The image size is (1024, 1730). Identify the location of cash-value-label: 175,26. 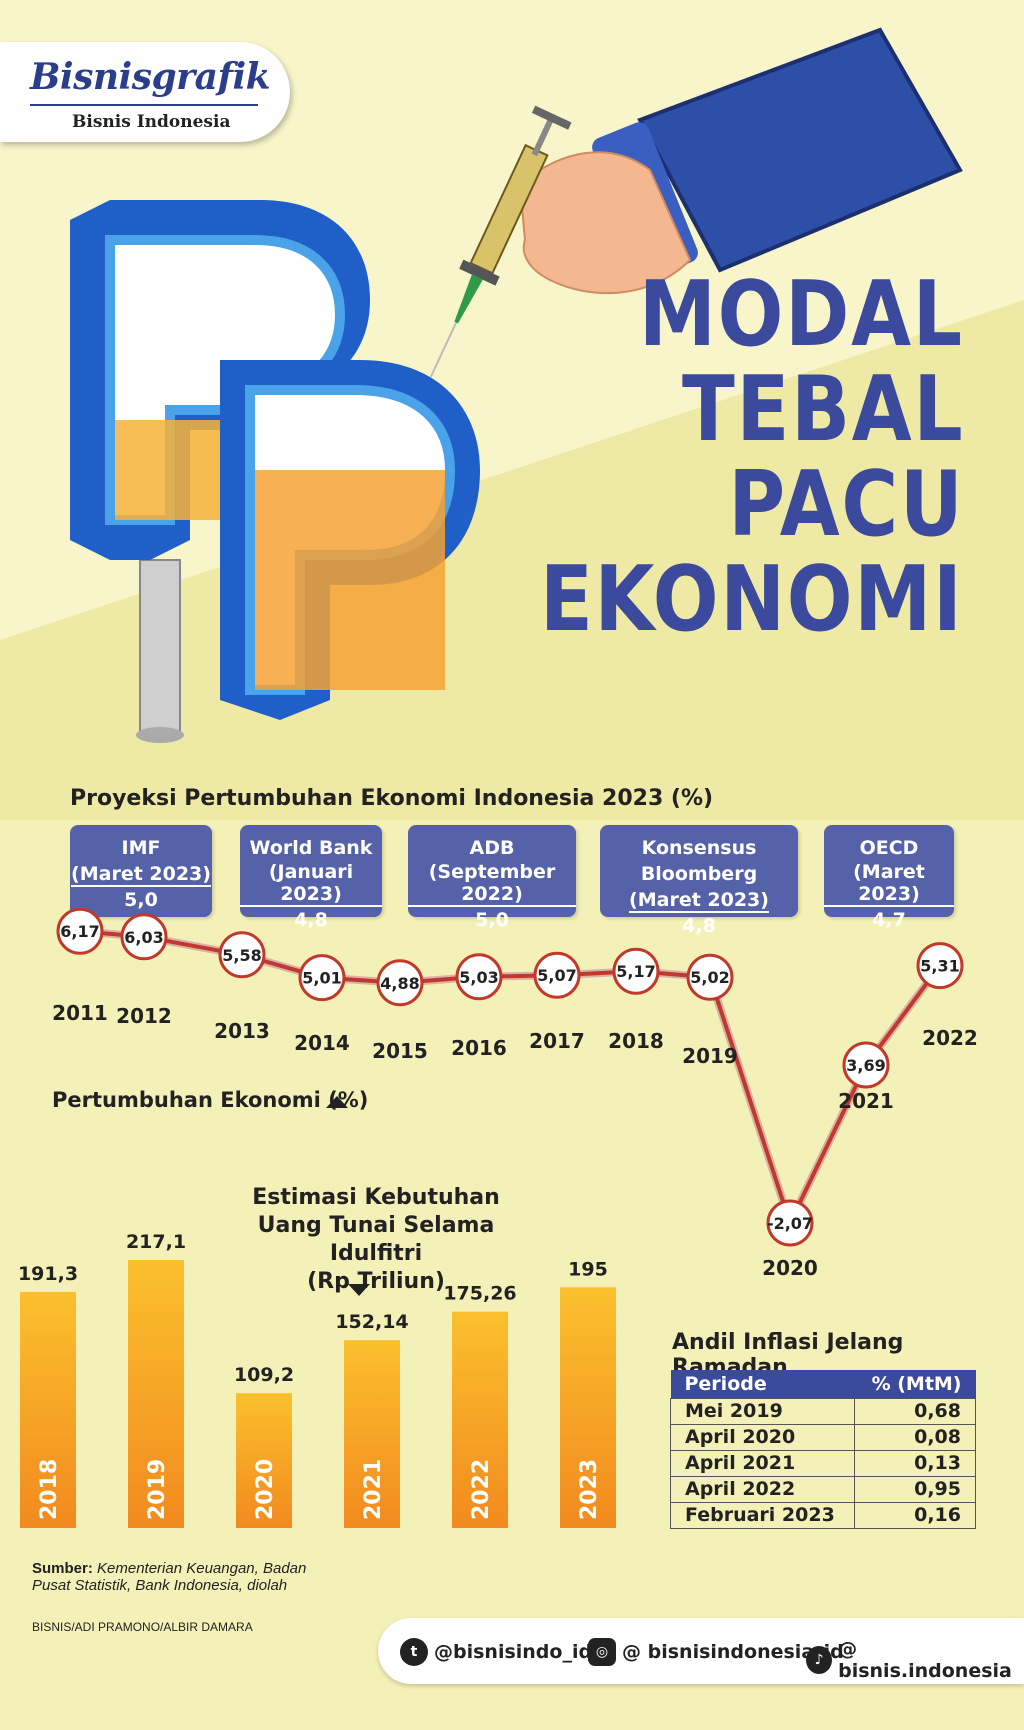
(479, 1294).